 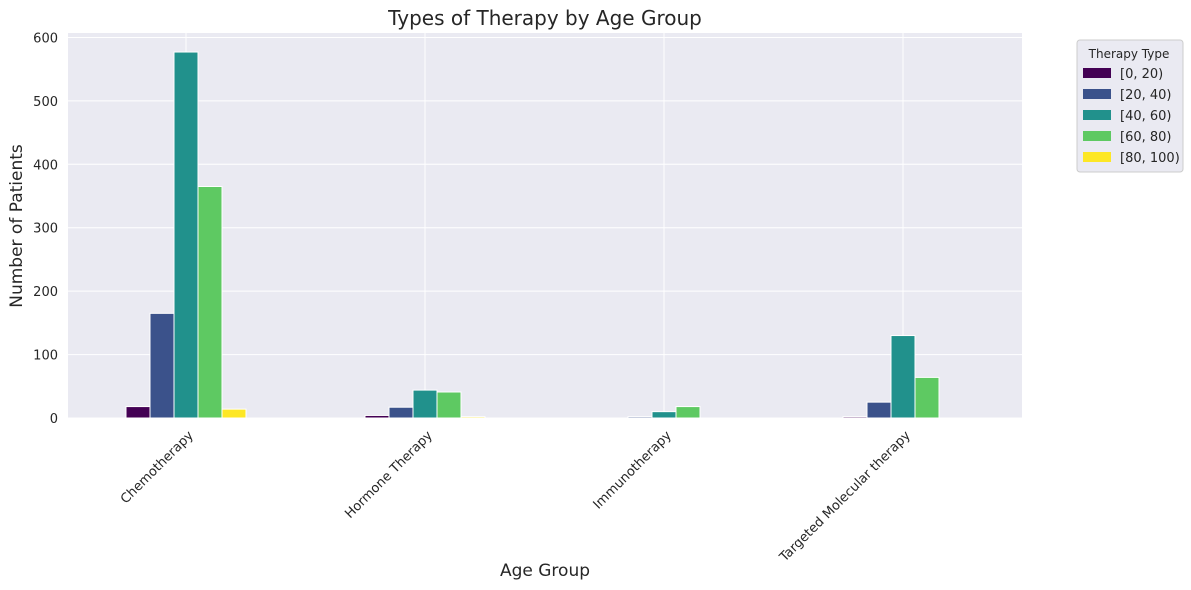 I want to click on x-tick-label: Hormone Therapy, so click(x=389, y=475).